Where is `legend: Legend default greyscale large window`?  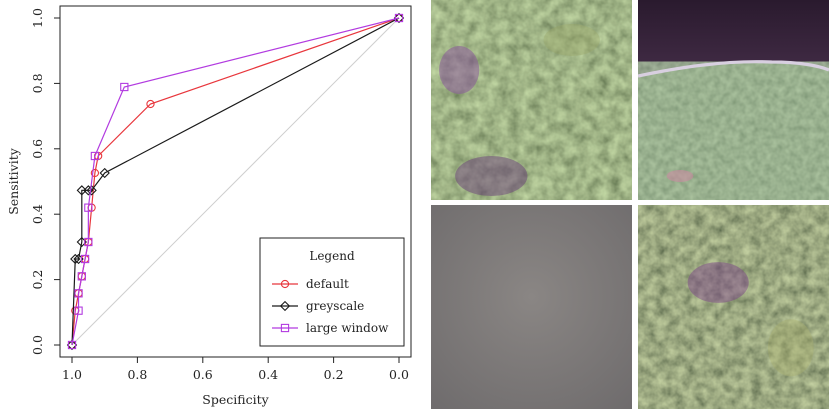
legend: Legend default greyscale large window is located at coordinates (332, 292).